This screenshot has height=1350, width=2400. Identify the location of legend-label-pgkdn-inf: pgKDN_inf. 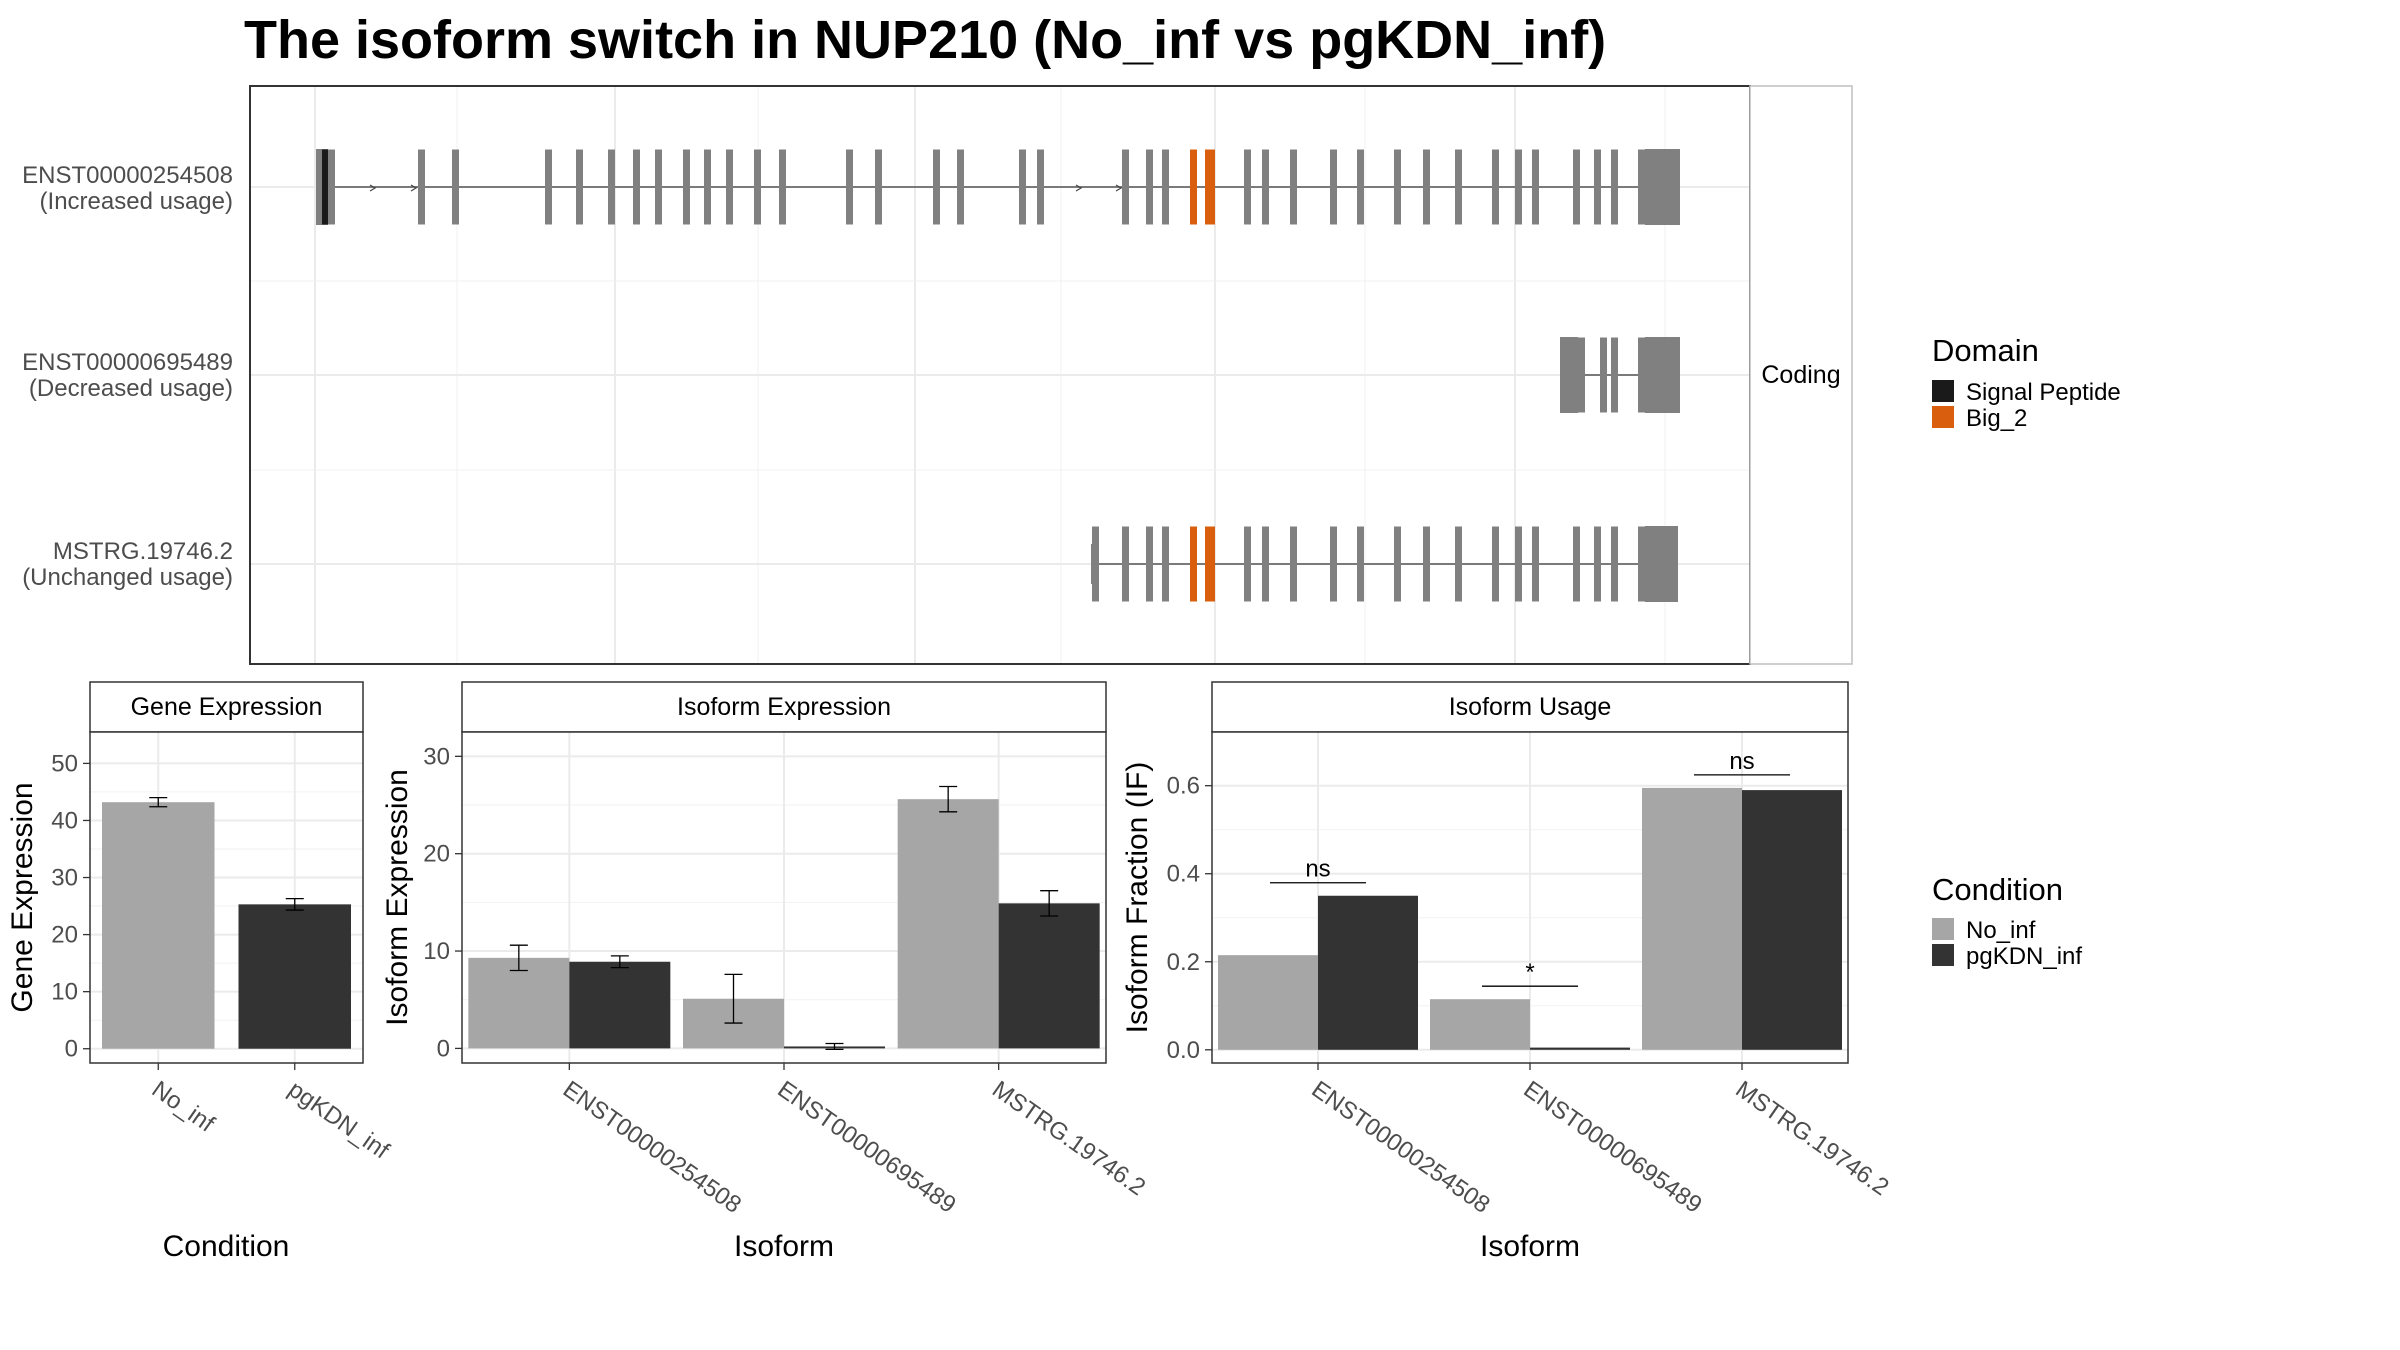
(2024, 956).